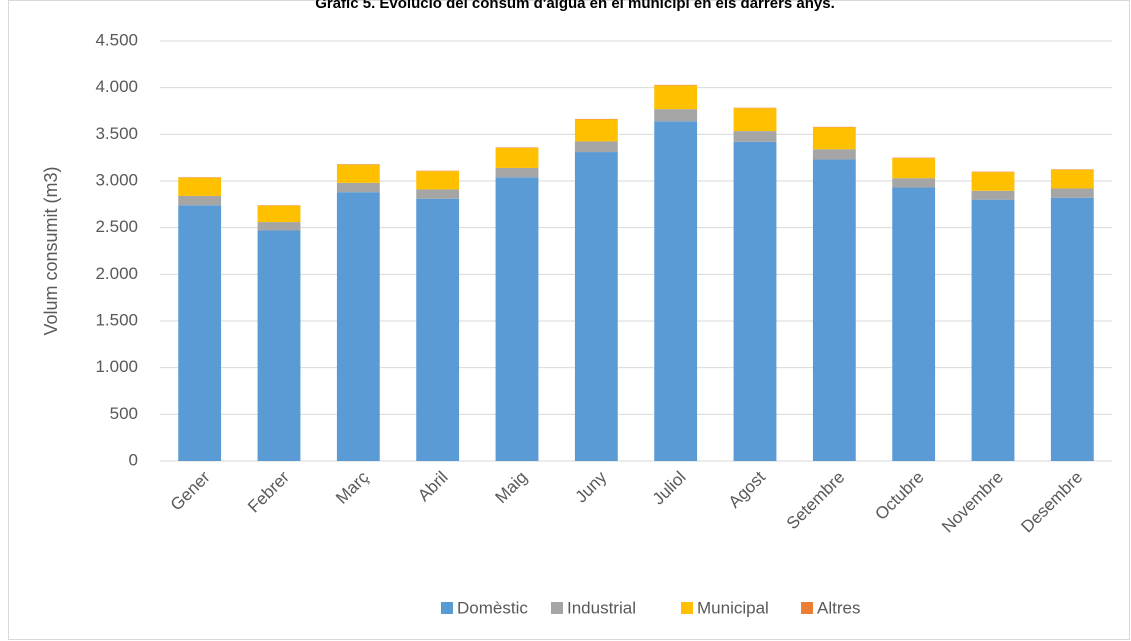 This screenshot has width=1131, height=641. Describe the element at coordinates (733, 607) in the screenshot. I see `legend-label: Municipal` at that location.